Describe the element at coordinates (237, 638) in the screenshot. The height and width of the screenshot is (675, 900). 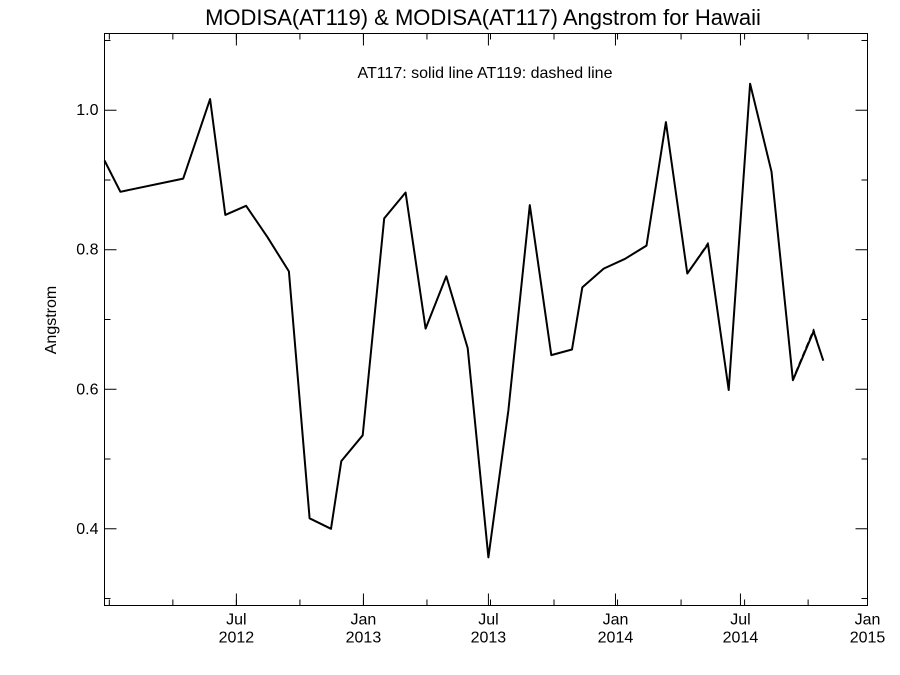
I see `x-tick-year-label: 2012` at that location.